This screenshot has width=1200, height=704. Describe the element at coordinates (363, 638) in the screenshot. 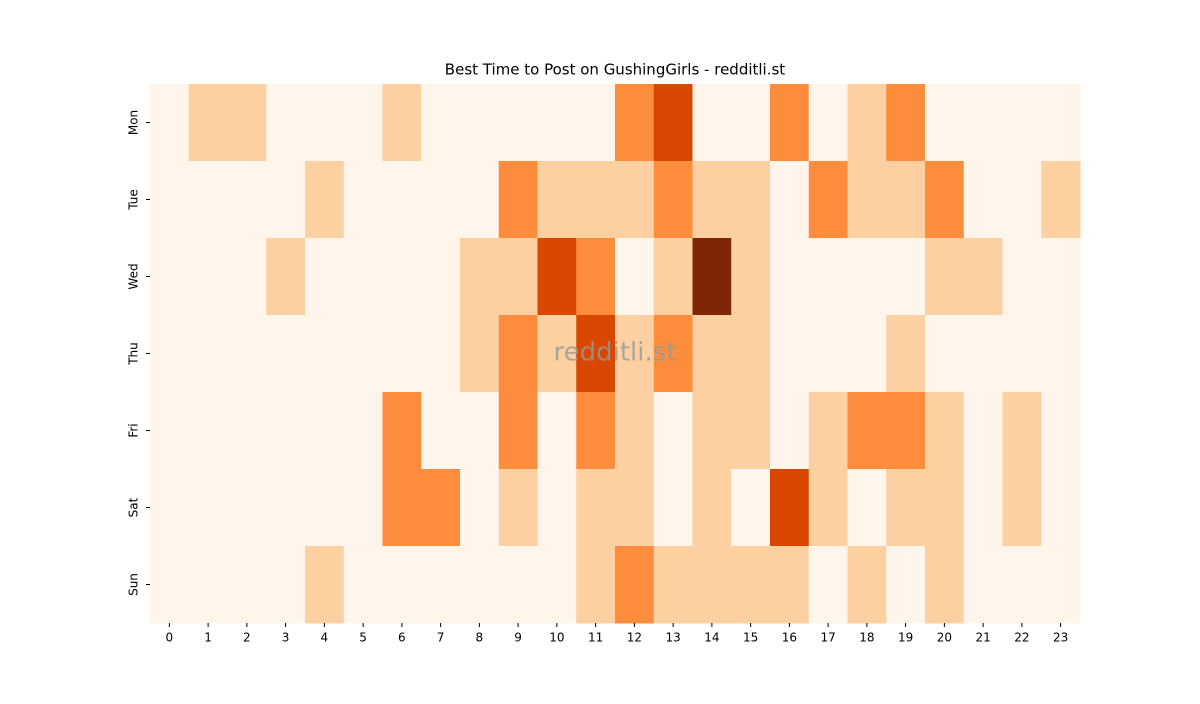

I see `x-tick-label: 5` at that location.